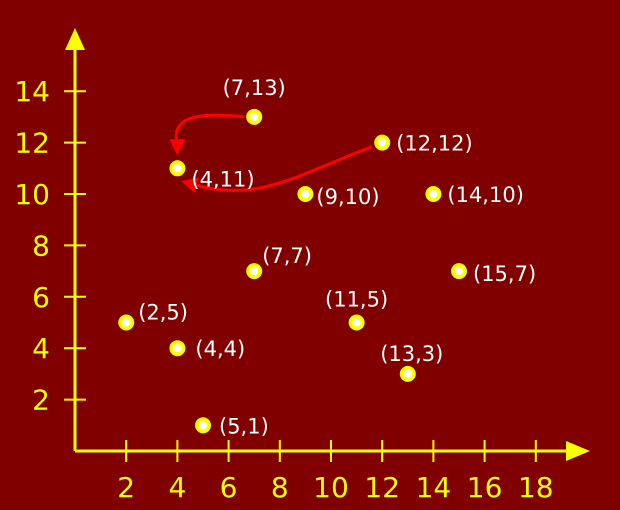 The image size is (620, 510). What do you see at coordinates (356, 300) in the screenshot?
I see `point-label: (11,5)` at bounding box center [356, 300].